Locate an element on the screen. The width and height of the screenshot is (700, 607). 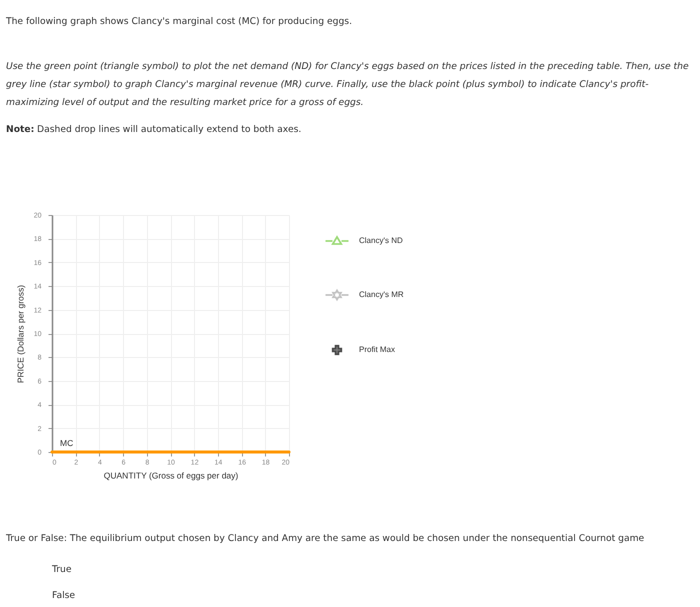
y-axis-title: PRICE (Dollars per gross) is located at coordinates (21, 334).